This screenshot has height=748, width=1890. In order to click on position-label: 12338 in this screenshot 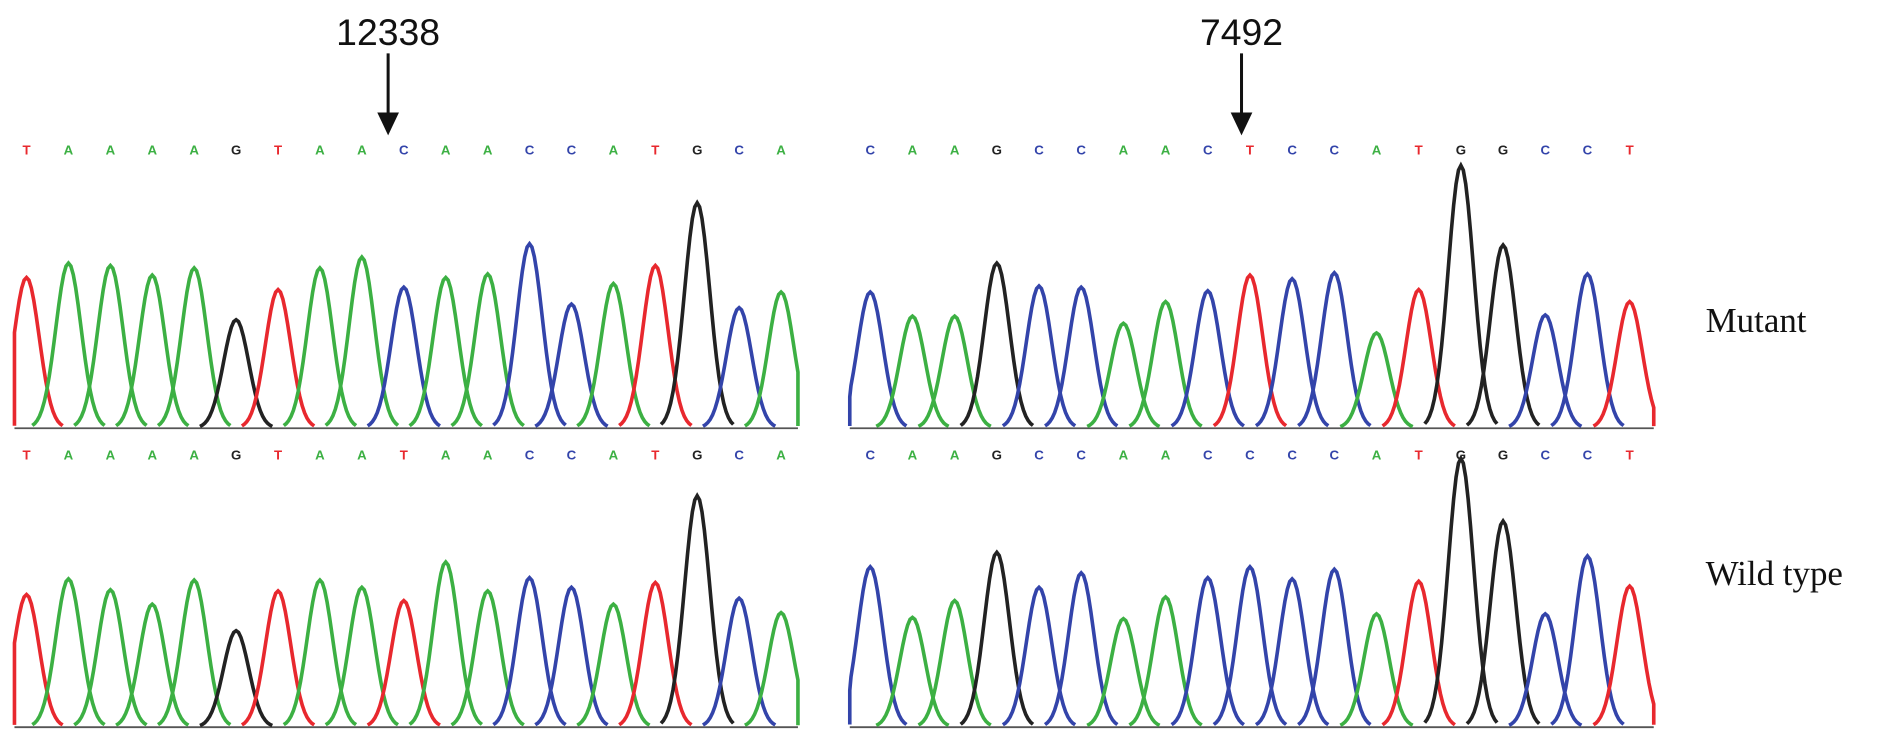, I will do `click(388, 32)`.